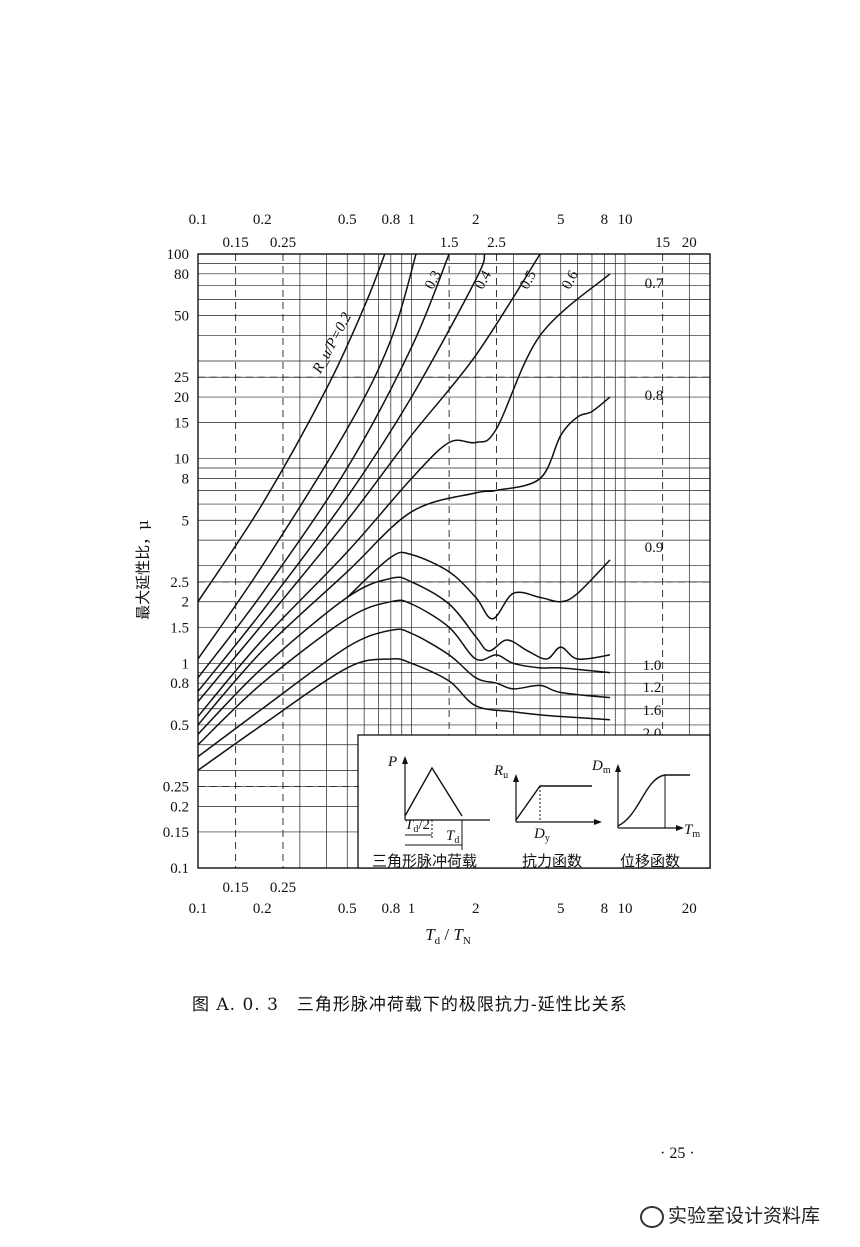 This screenshot has width=860, height=1247. What do you see at coordinates (392, 762) in the screenshot?
I see `inset-p-label: P` at bounding box center [392, 762].